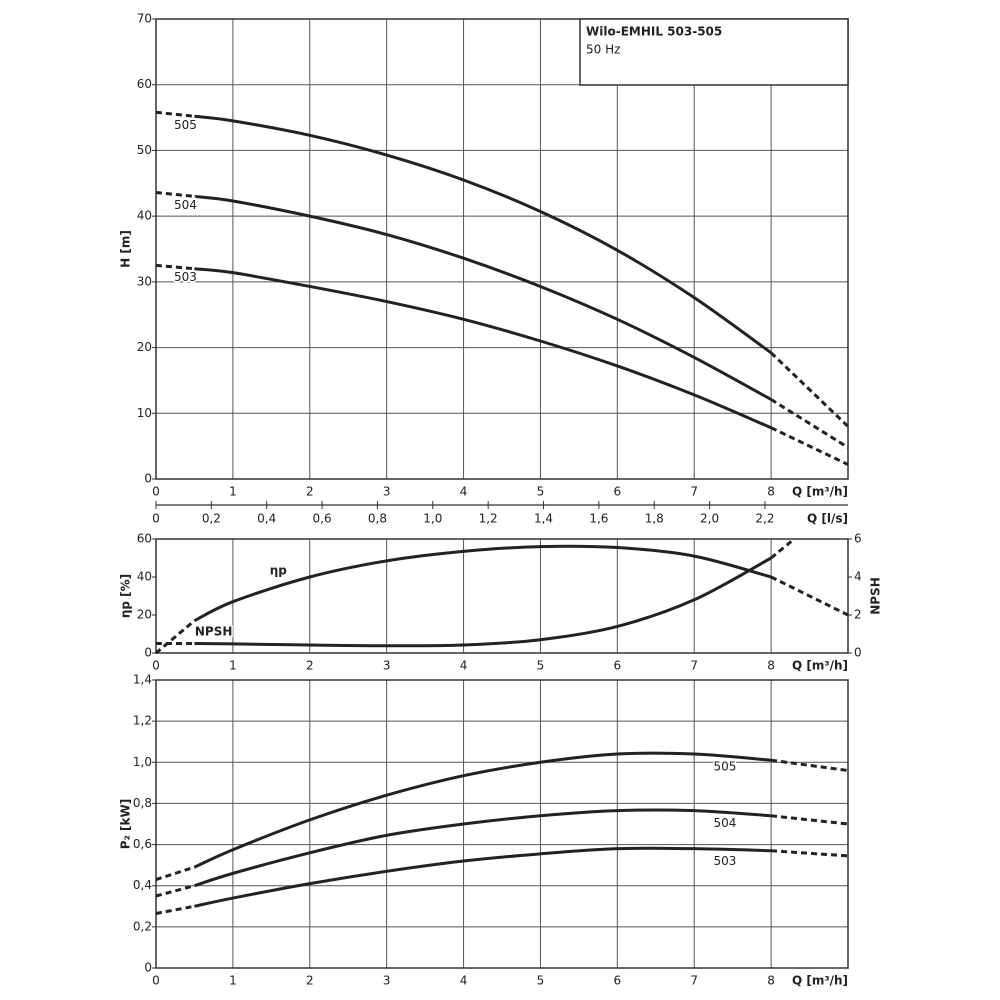 Image resolution: width=1000 pixels, height=1000 pixels. What do you see at coordinates (144, 281) in the screenshot?
I see `y-tick-label: 30` at bounding box center [144, 281].